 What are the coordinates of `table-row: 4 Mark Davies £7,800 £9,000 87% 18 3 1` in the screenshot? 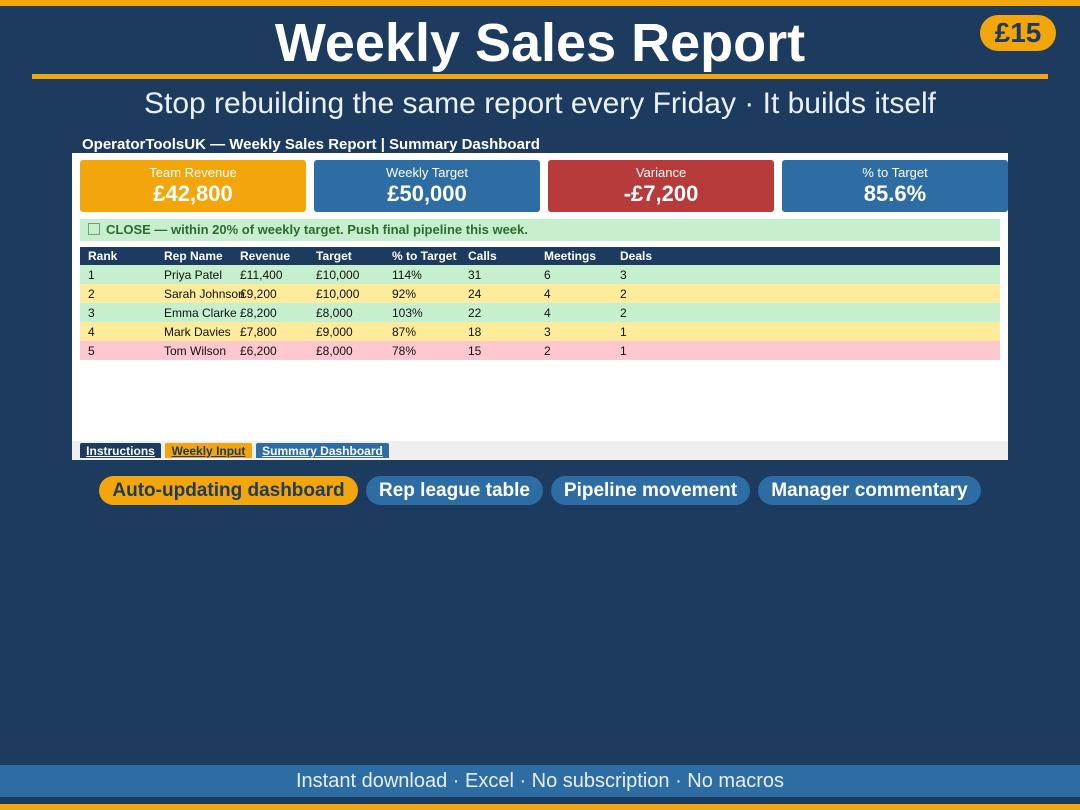 It's located at (540, 331).